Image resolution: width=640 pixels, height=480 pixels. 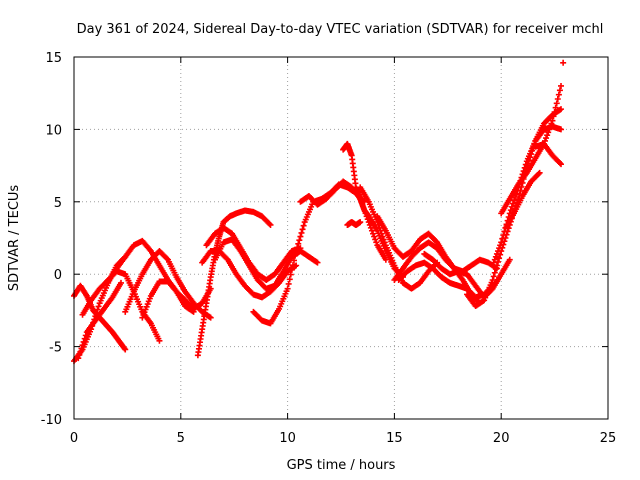 What do you see at coordinates (58, 275) in the screenshot?
I see `y-tick-label: 0` at bounding box center [58, 275].